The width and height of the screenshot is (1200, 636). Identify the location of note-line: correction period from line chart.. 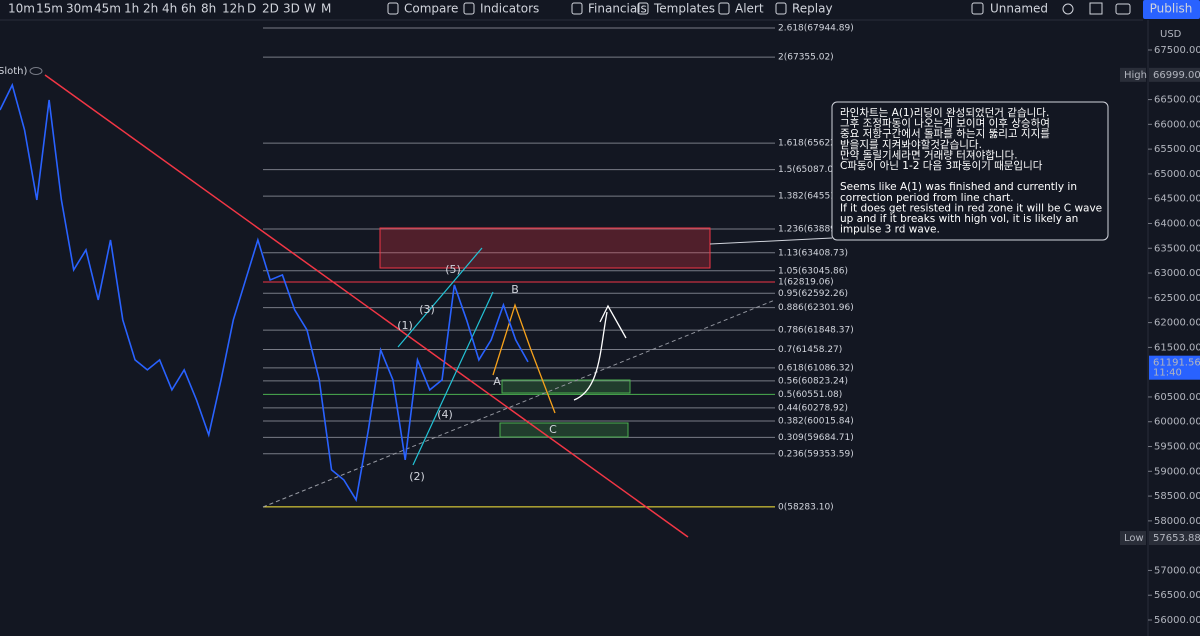
(927, 198).